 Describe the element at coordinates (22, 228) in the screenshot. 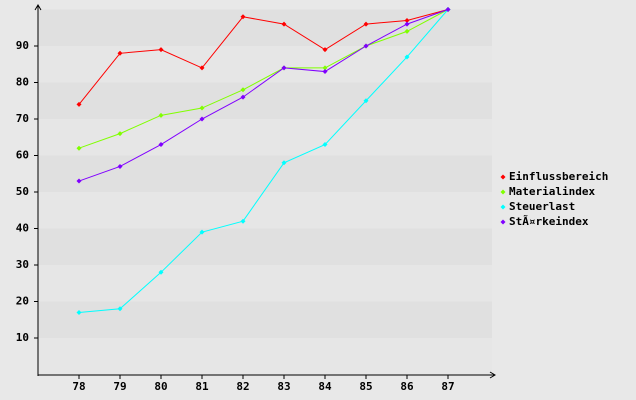

I see `y-tick-label: 40` at that location.